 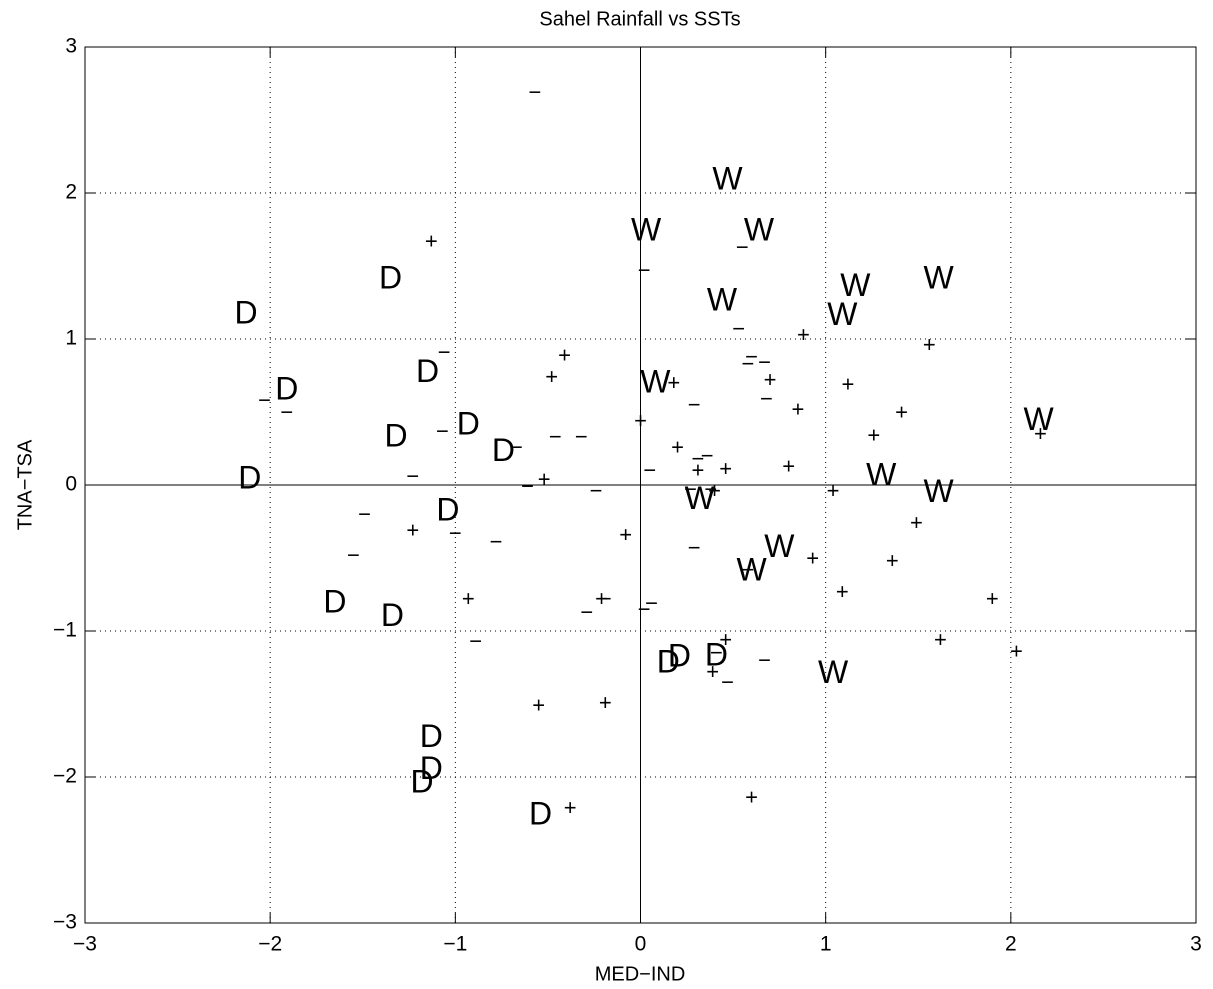 What do you see at coordinates (65, 922) in the screenshot?
I see `y-tick-label: −3` at bounding box center [65, 922].